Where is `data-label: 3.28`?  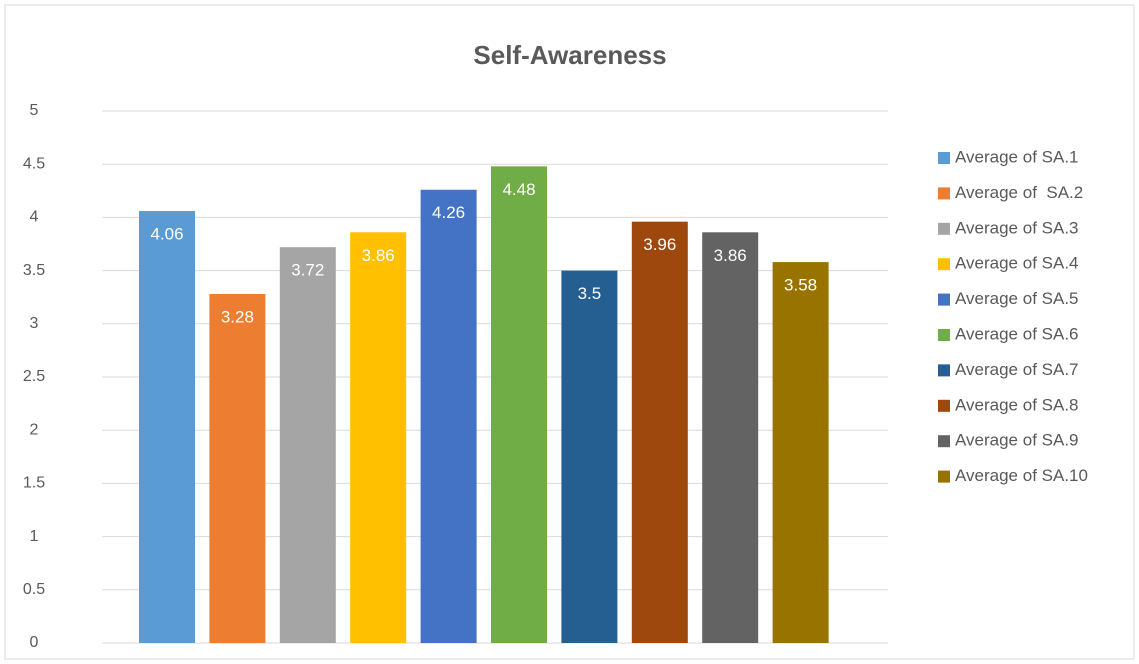 data-label: 3.28 is located at coordinates (237, 316).